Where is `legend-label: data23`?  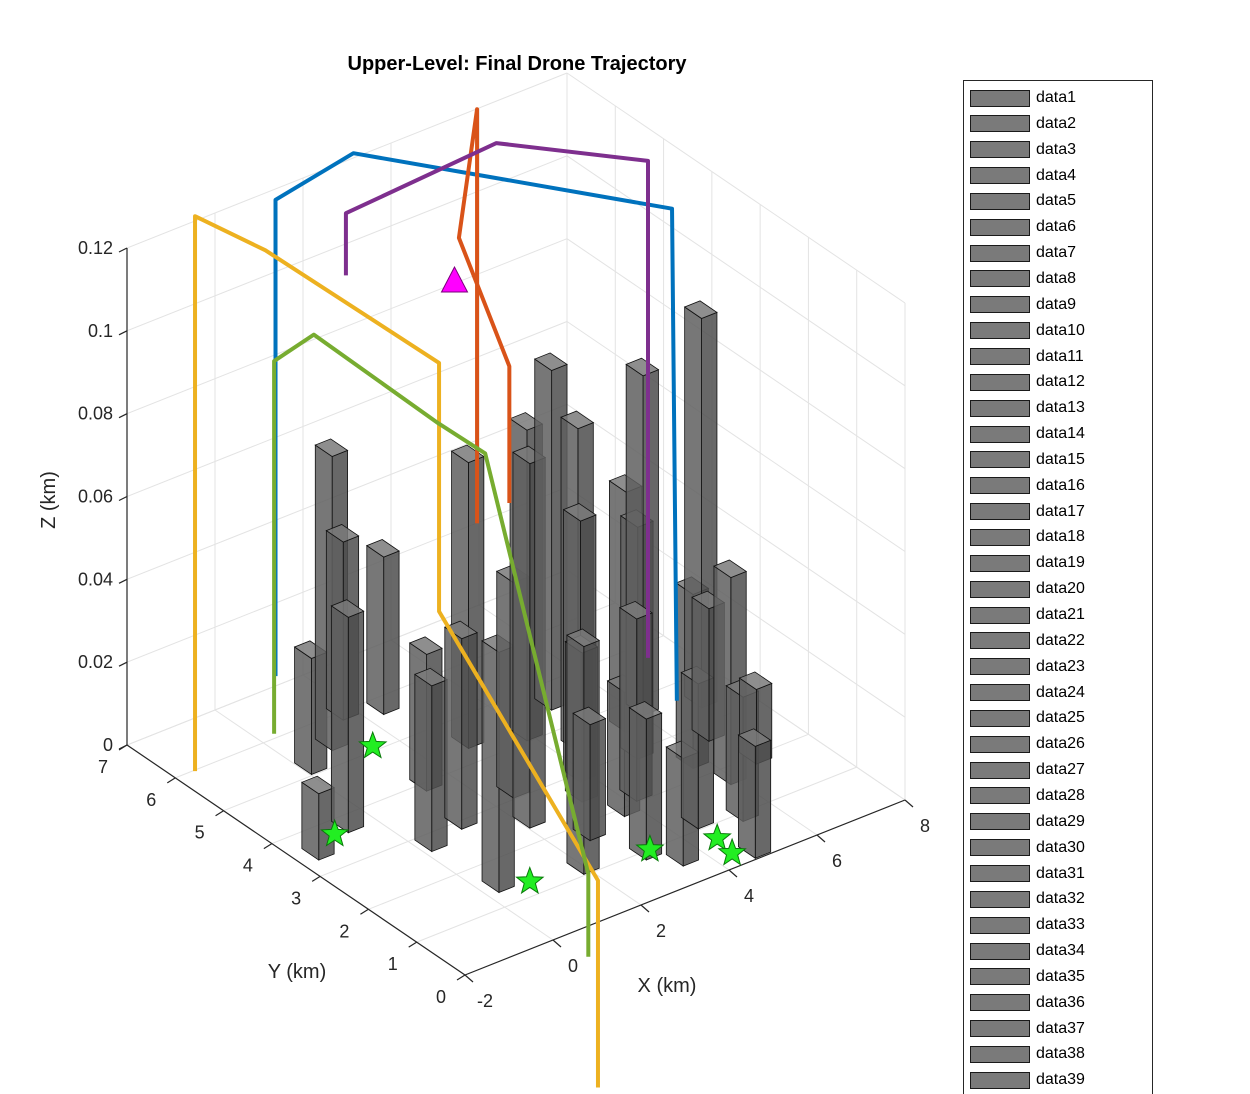
legend-label: data23 is located at coordinates (1060, 666).